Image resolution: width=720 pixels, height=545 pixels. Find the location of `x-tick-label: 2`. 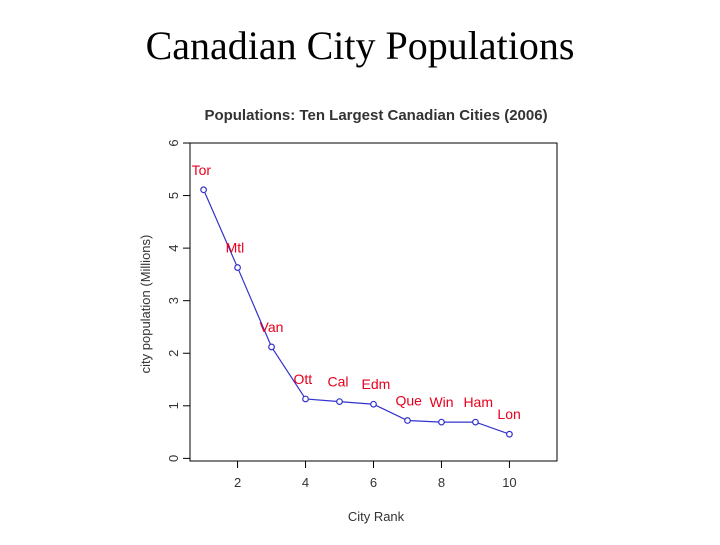

x-tick-label: 2 is located at coordinates (237, 482).